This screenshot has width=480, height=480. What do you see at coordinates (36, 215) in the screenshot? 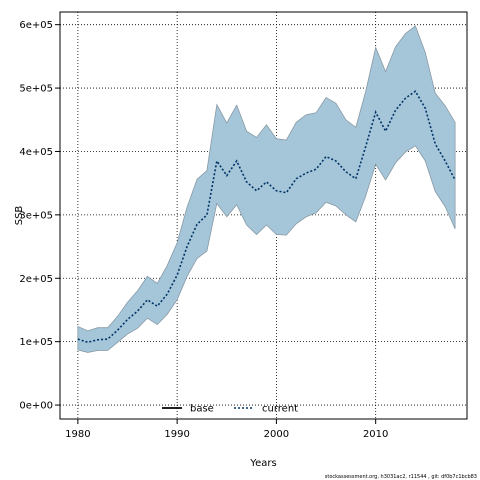
I see `y-tick-label: 3e+05` at bounding box center [36, 215].